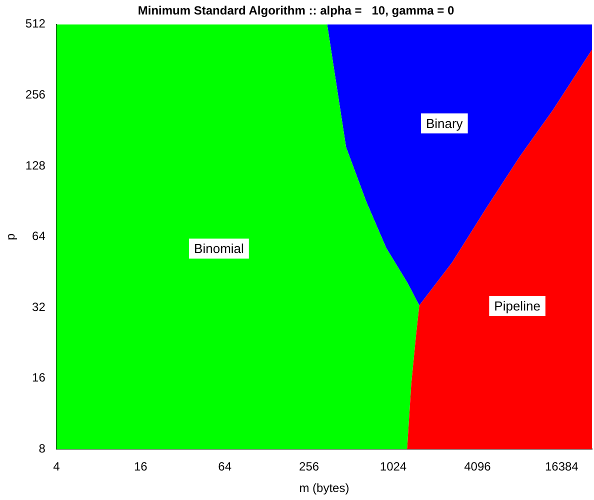 This screenshot has width=594, height=500. I want to click on y-tick-label: 32, so click(39, 307).